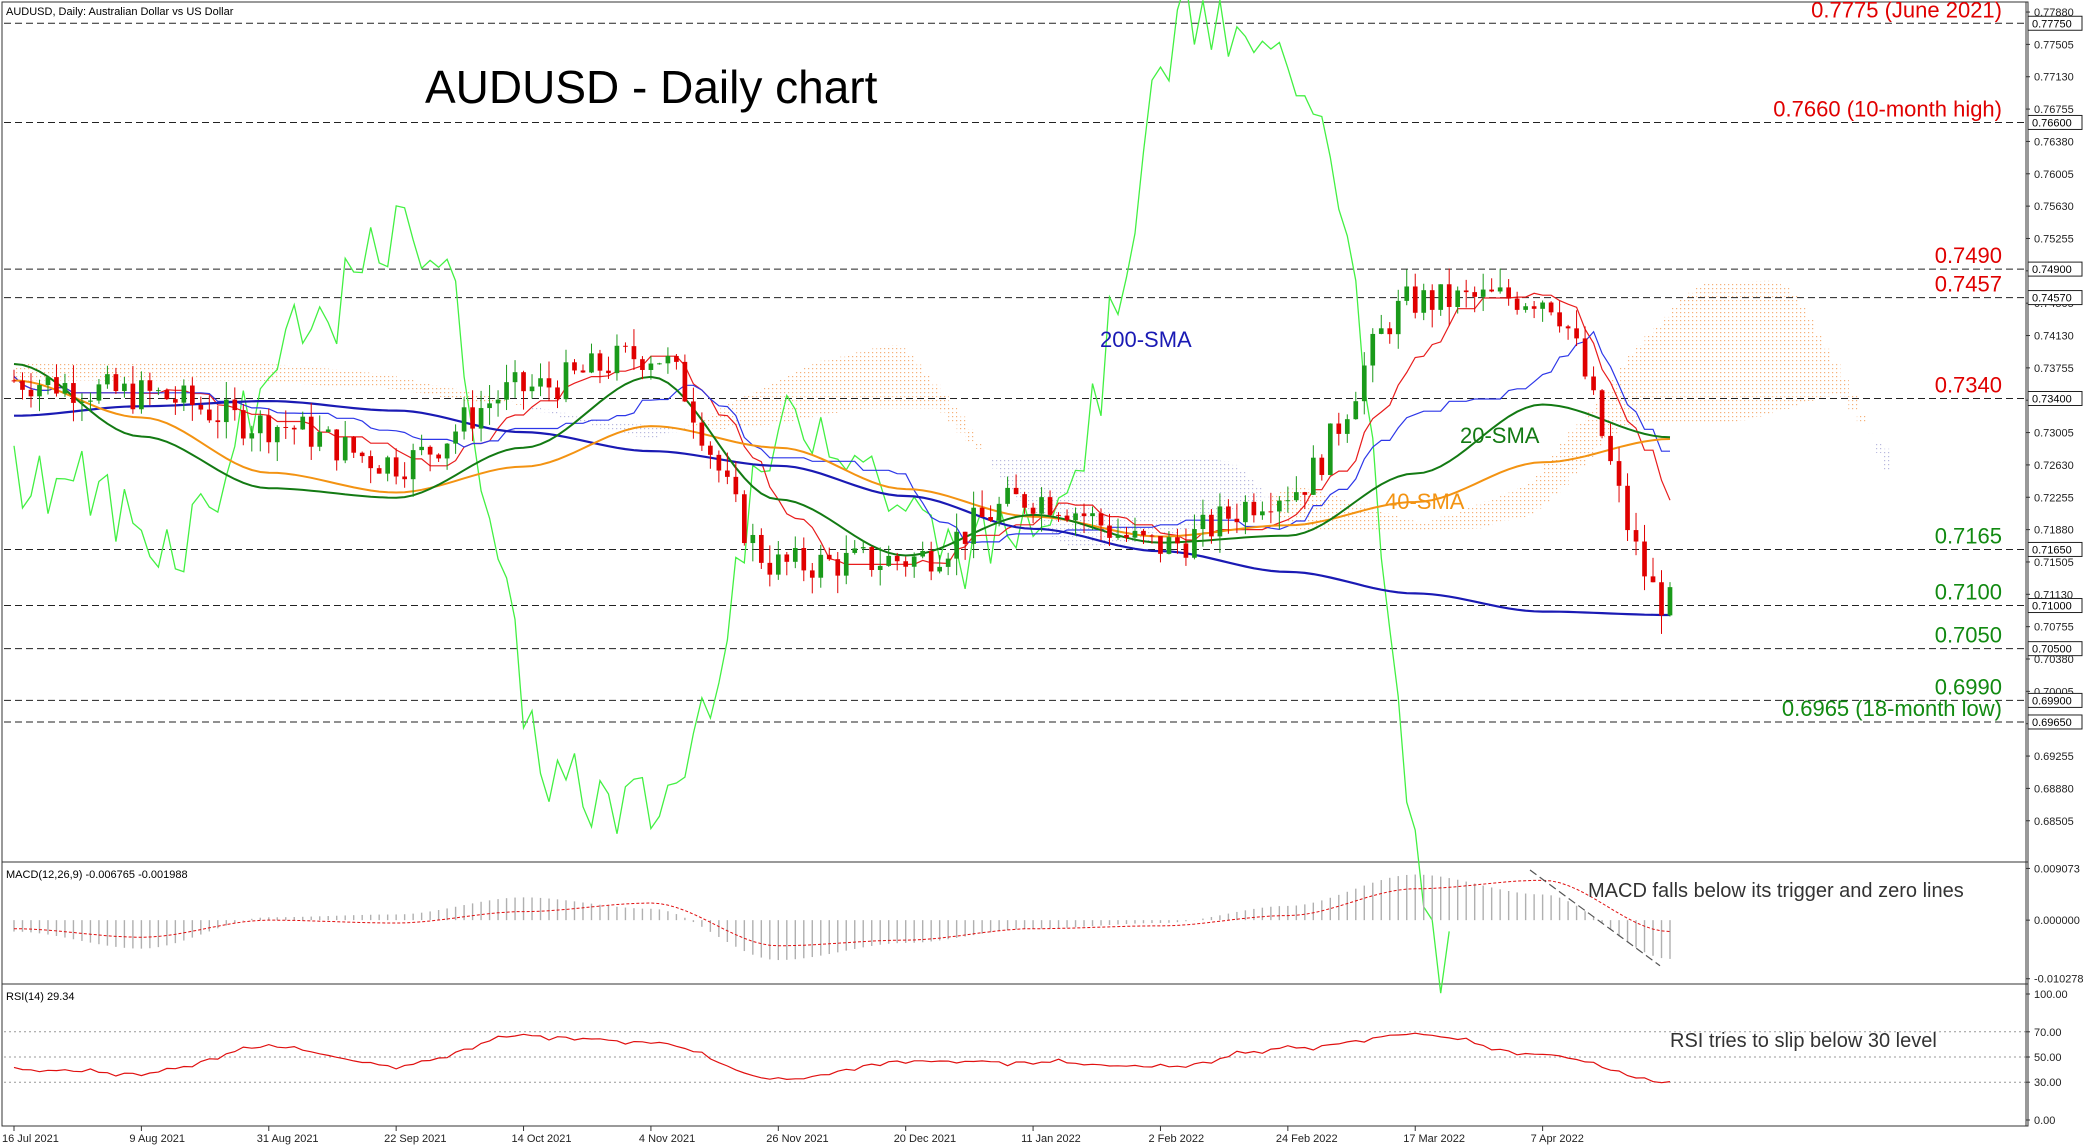 The height and width of the screenshot is (1147, 2086). What do you see at coordinates (841, 437) in the screenshot?
I see `kijun-line` at bounding box center [841, 437].